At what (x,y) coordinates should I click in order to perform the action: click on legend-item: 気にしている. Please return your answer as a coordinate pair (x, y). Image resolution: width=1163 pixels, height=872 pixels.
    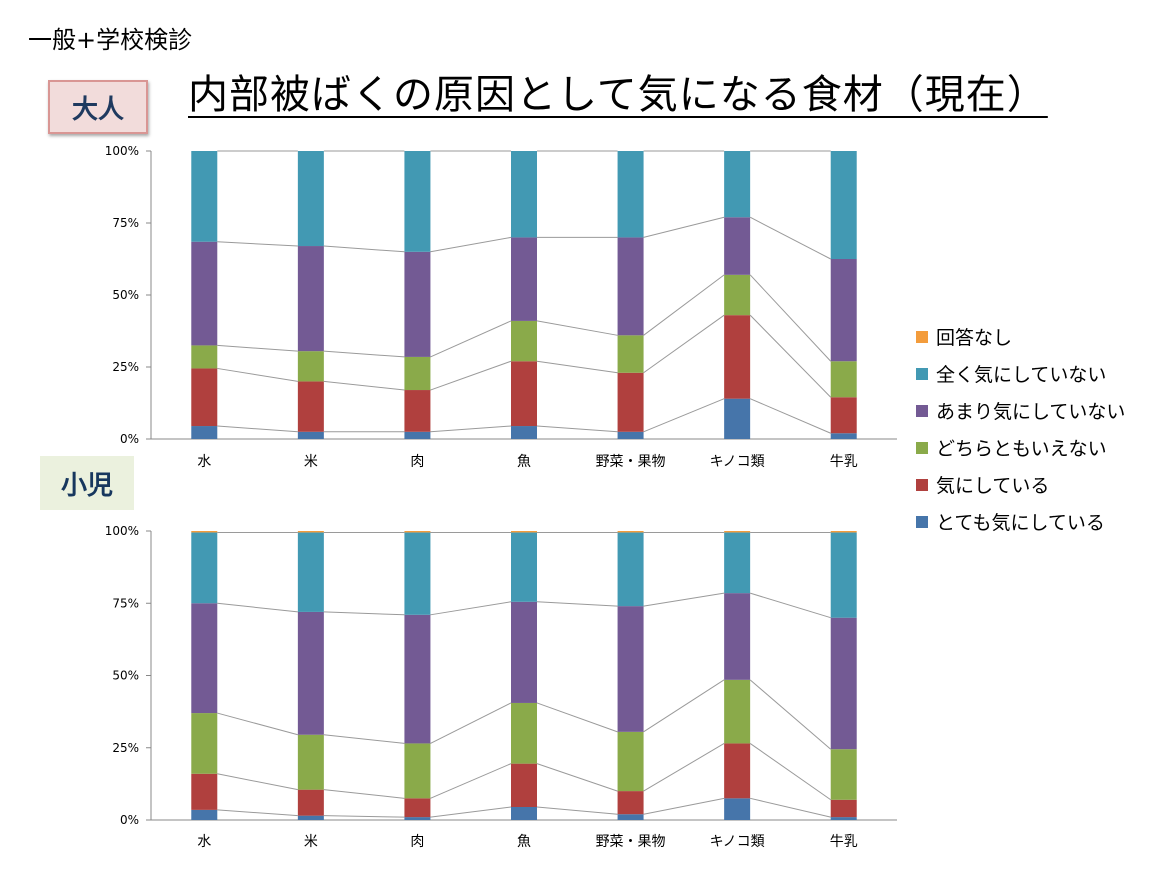
    Looking at the image, I should click on (1020, 484).